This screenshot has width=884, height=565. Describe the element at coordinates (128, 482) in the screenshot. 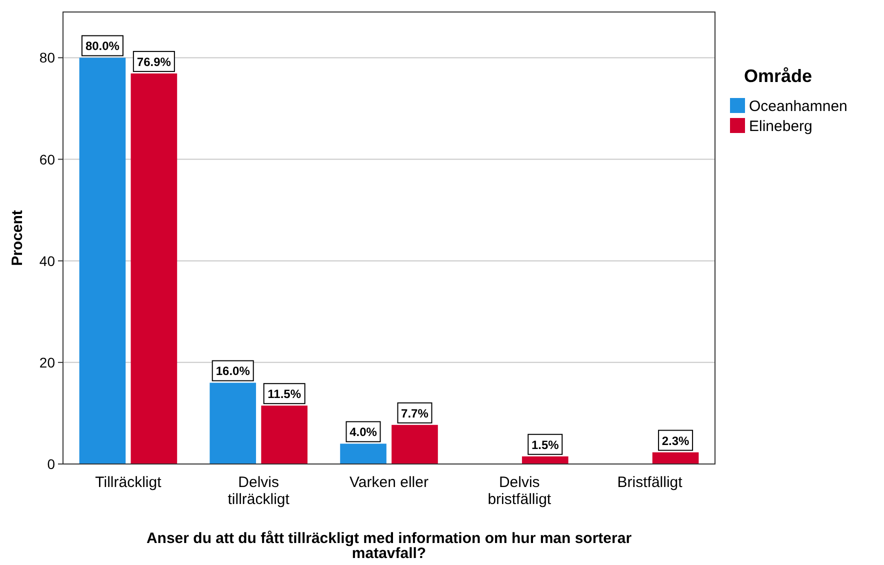

I see `x-tick-label: Tillräckligt` at that location.